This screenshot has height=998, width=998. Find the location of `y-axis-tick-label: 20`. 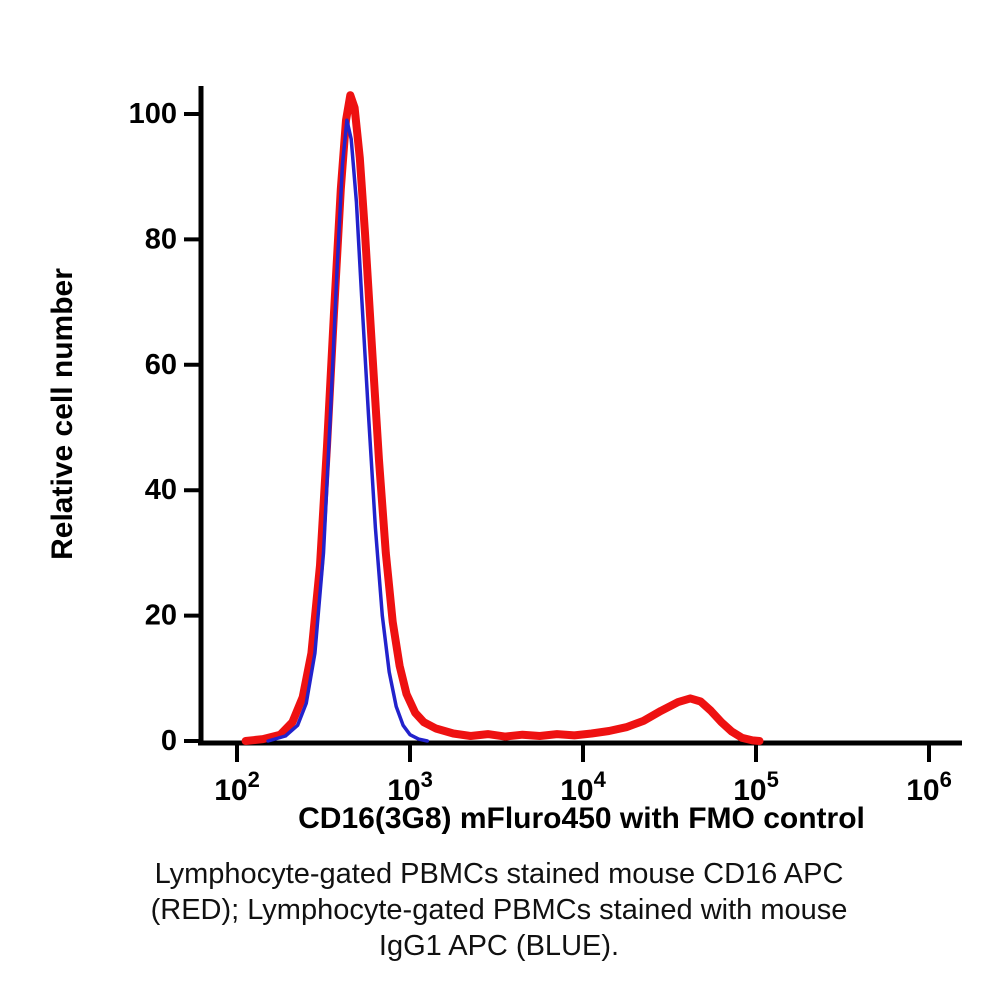

y-axis-tick-label: 20 is located at coordinates (161, 616).